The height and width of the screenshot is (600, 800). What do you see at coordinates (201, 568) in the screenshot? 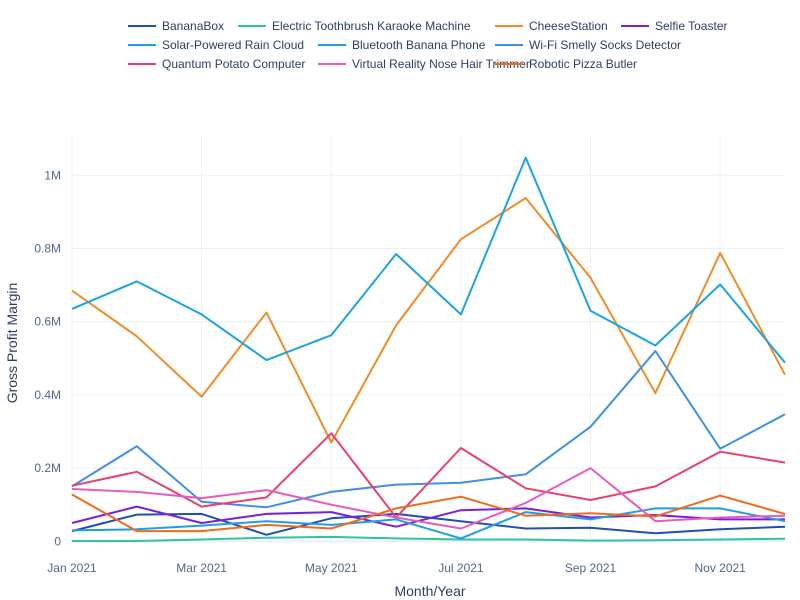
I see `x-tick-label: Mar 2021` at bounding box center [201, 568].